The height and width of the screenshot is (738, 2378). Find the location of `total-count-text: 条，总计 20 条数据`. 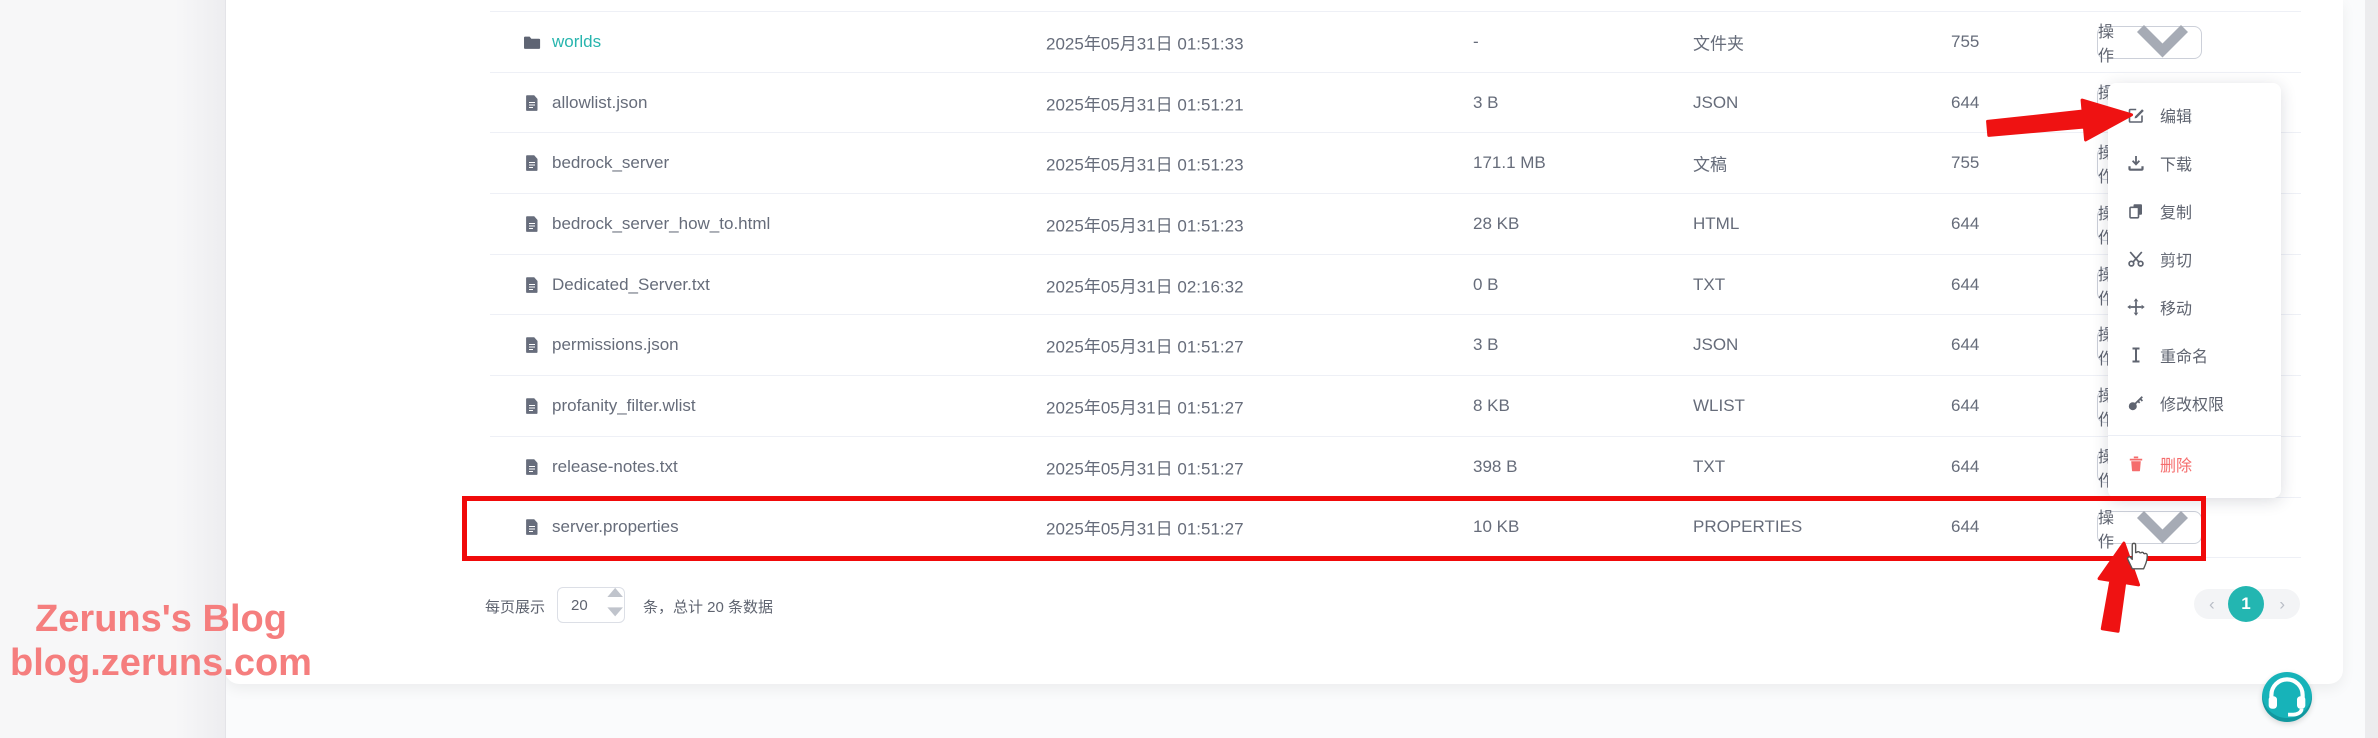

total-count-text: 条，总计 20 条数据 is located at coordinates (708, 607).